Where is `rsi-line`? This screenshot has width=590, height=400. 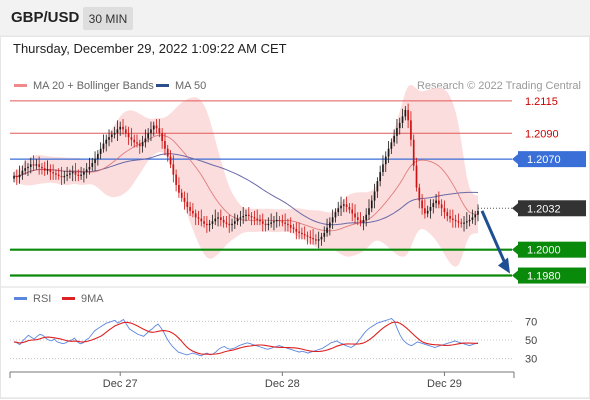
rsi-line is located at coordinates (246, 337).